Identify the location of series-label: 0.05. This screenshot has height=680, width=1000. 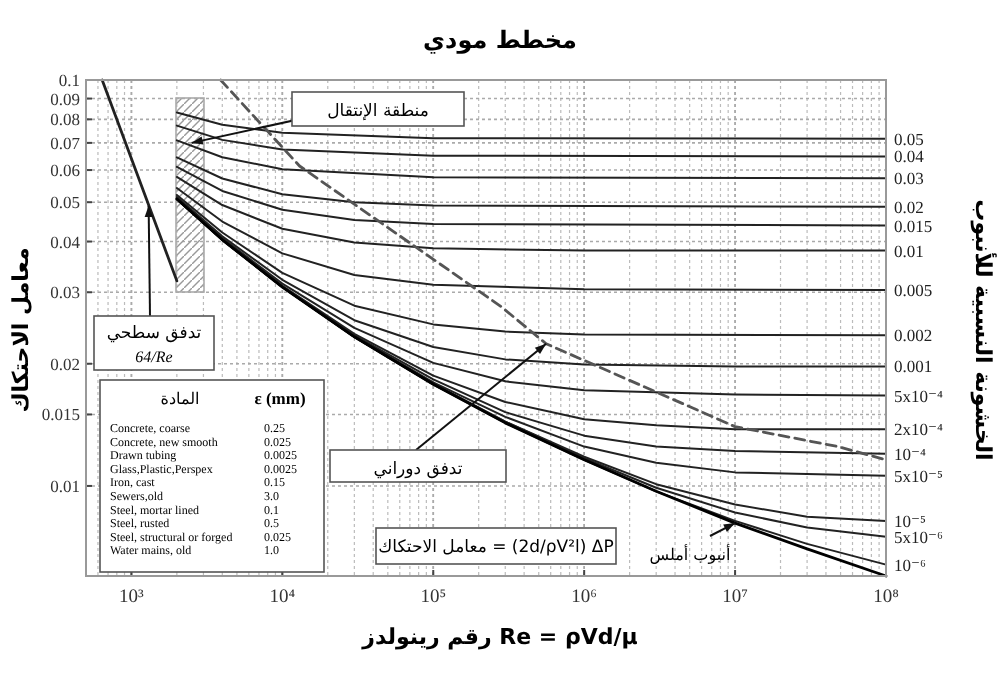
(909, 138).